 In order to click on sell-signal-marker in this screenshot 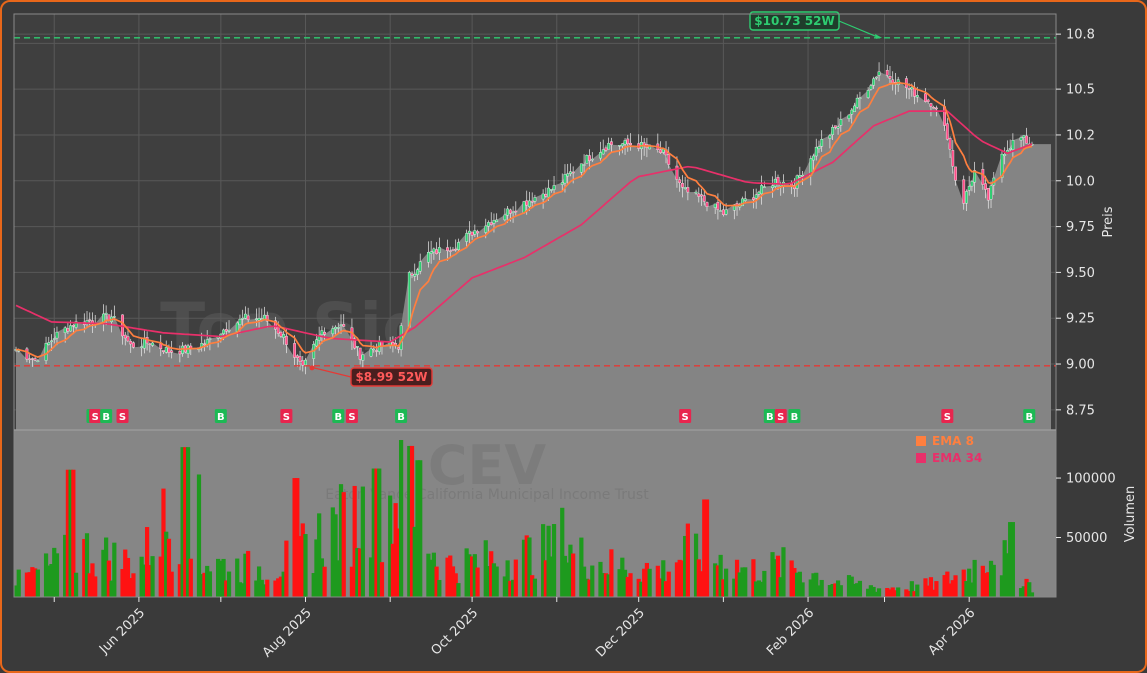, I will do `click(286, 416)`.